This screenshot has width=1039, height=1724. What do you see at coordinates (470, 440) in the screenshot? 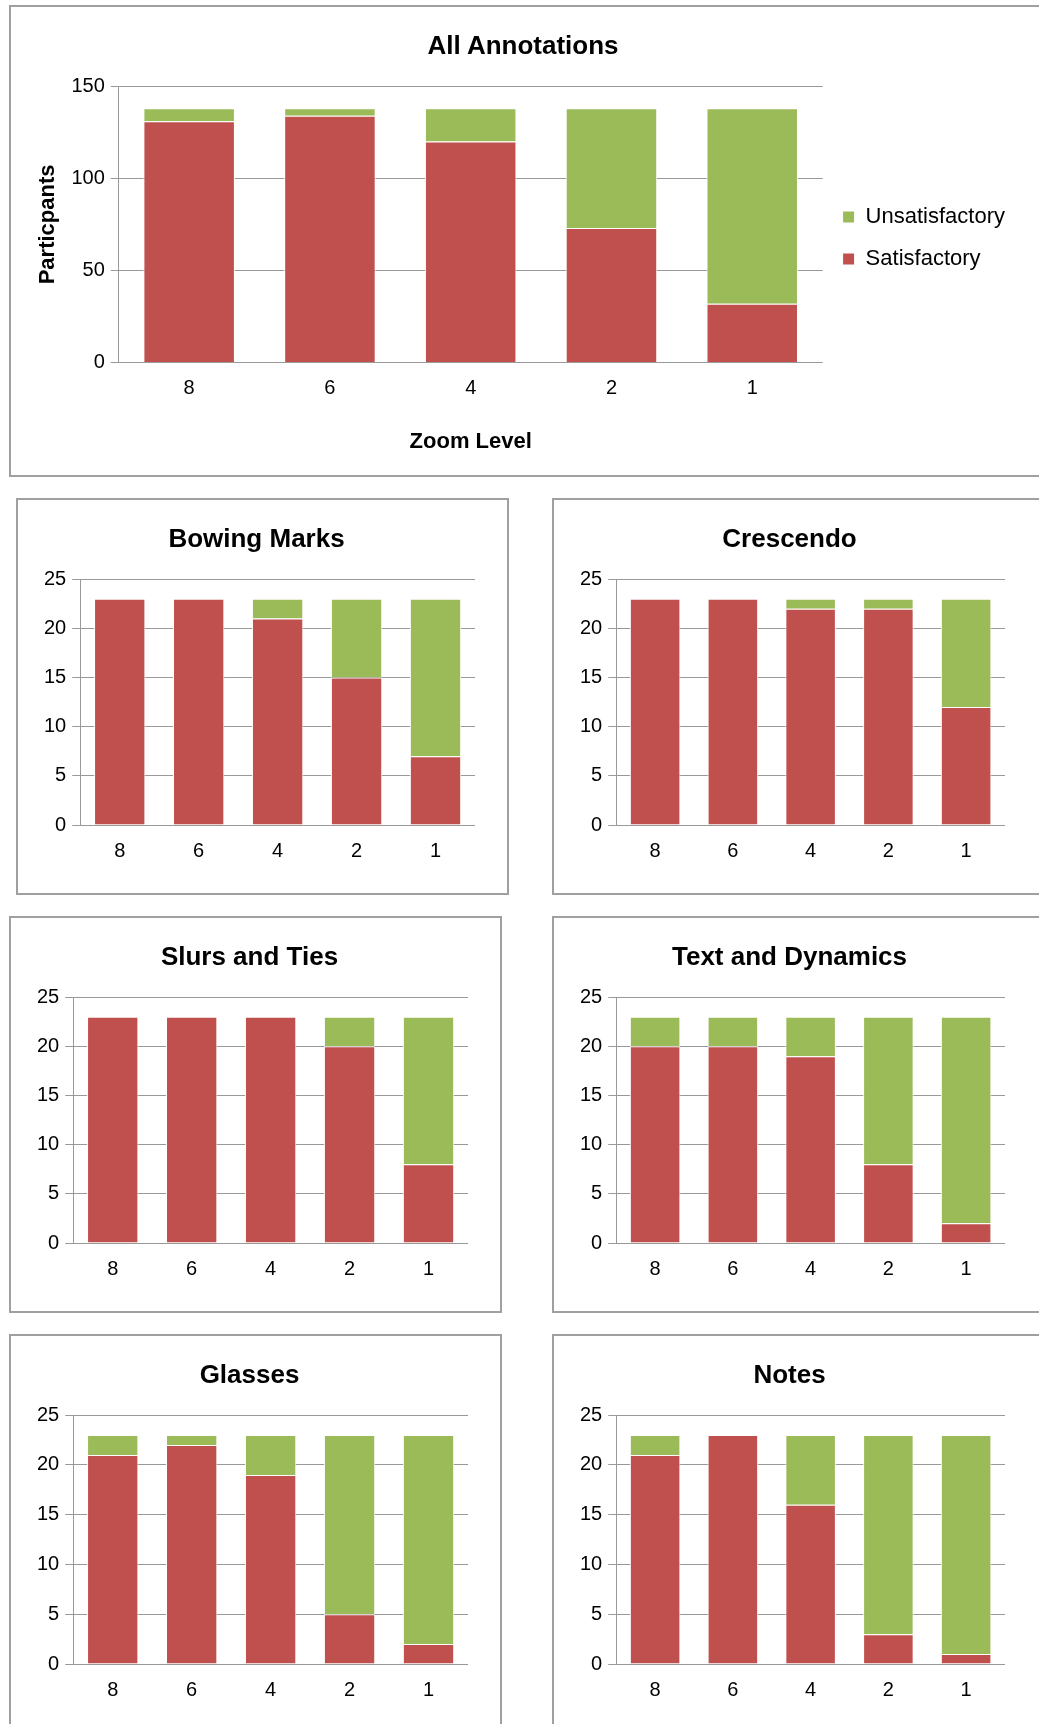
I see `x-axis-title: Zoom Level` at bounding box center [470, 440].